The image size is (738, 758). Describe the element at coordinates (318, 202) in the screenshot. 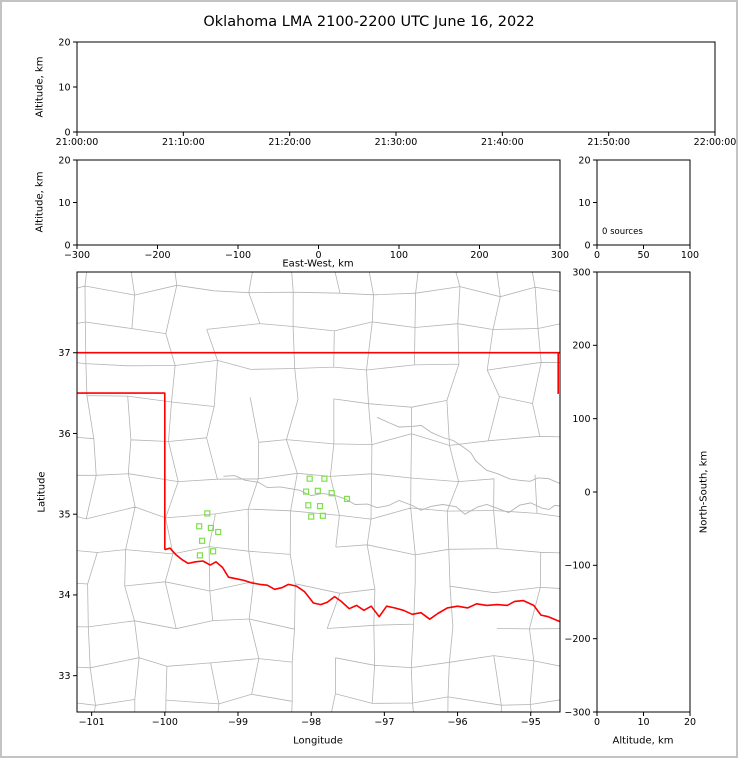

I see `ew-altitude-panel-frame` at that location.